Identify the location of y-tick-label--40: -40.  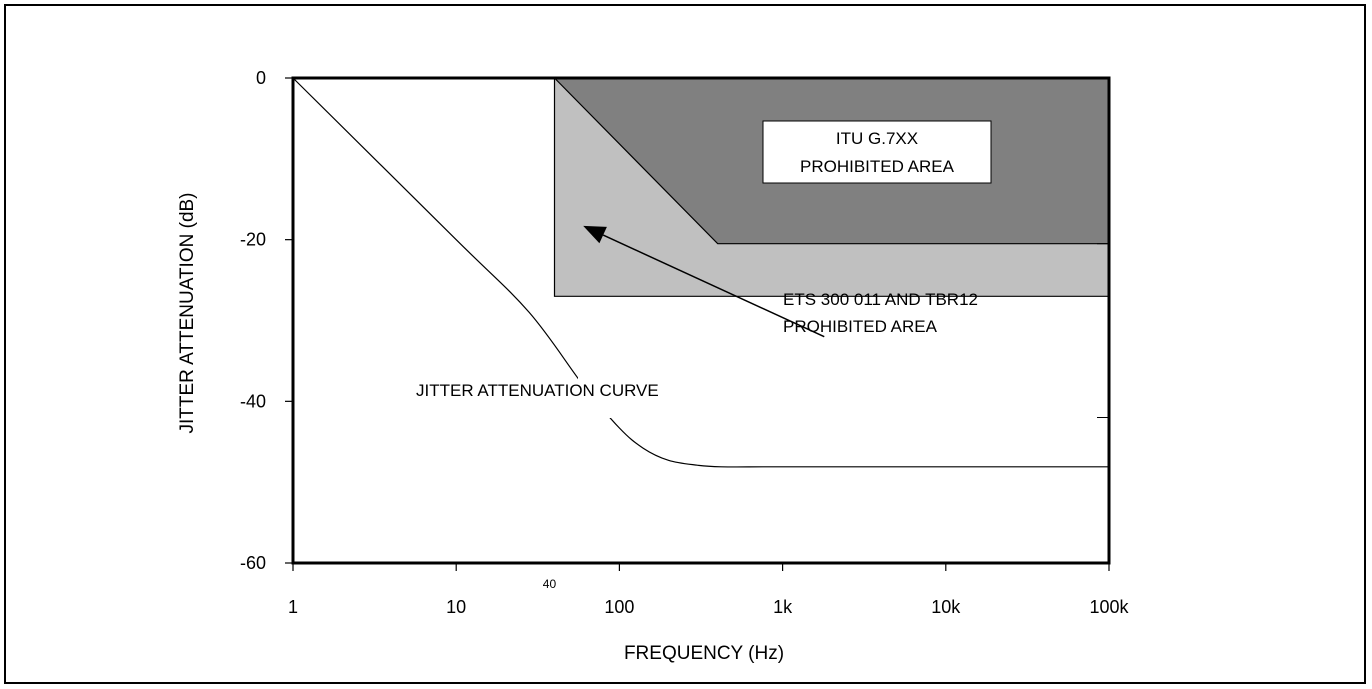
(253, 401).